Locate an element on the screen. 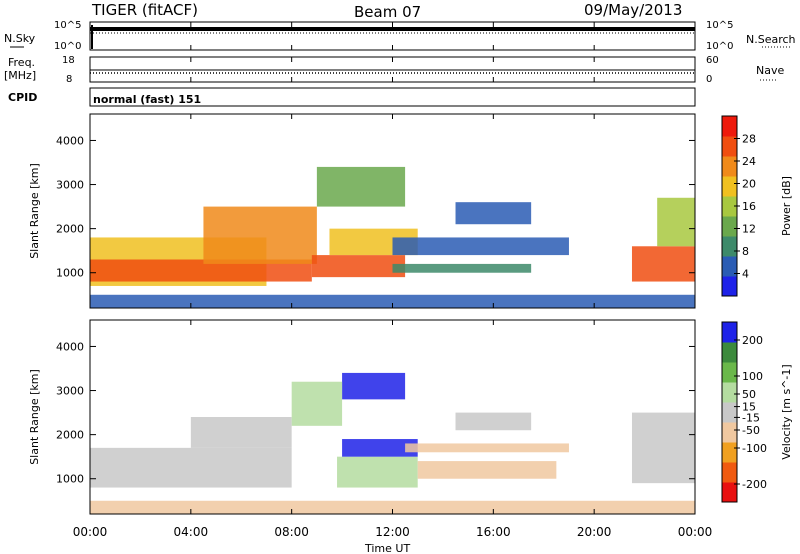  colorbar-frame is located at coordinates (729, 412).